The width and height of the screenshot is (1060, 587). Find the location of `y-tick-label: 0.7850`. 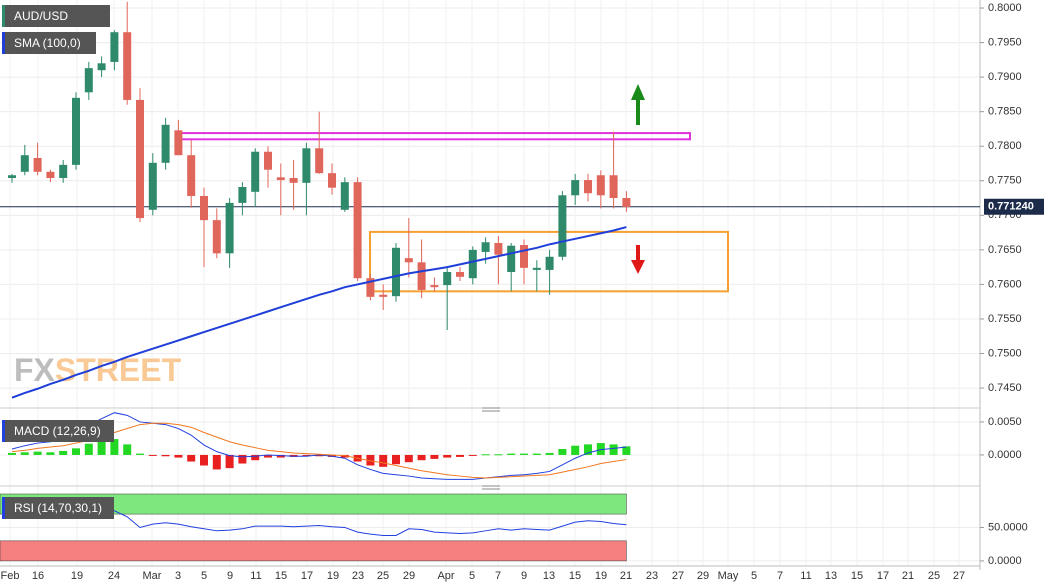

y-tick-label: 0.7850 is located at coordinates (1005, 112).